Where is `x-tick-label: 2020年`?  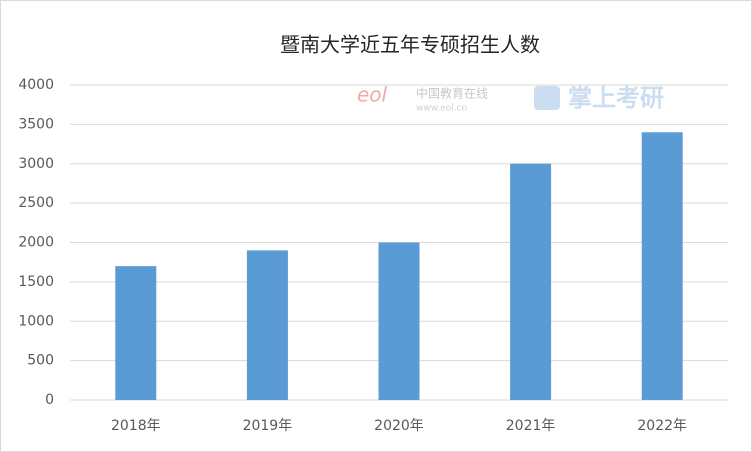 x-tick-label: 2020年 is located at coordinates (399, 426).